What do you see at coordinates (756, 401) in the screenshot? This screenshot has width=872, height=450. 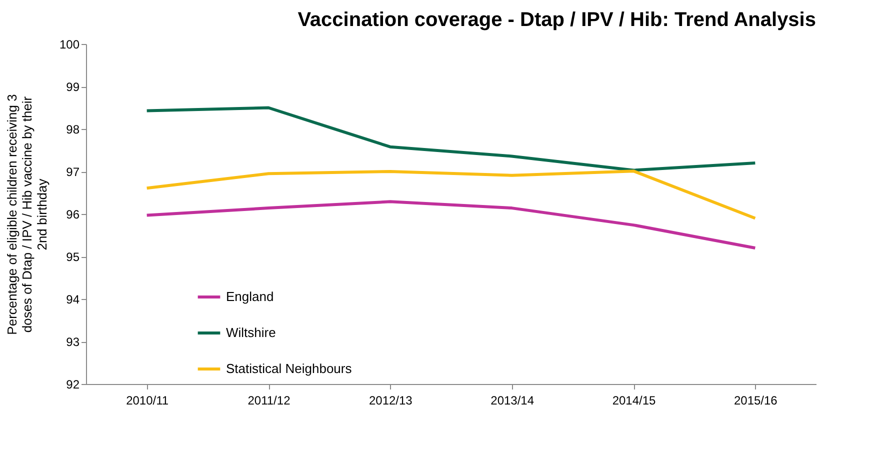 I see `x-tick-label: 2015/16` at bounding box center [756, 401].